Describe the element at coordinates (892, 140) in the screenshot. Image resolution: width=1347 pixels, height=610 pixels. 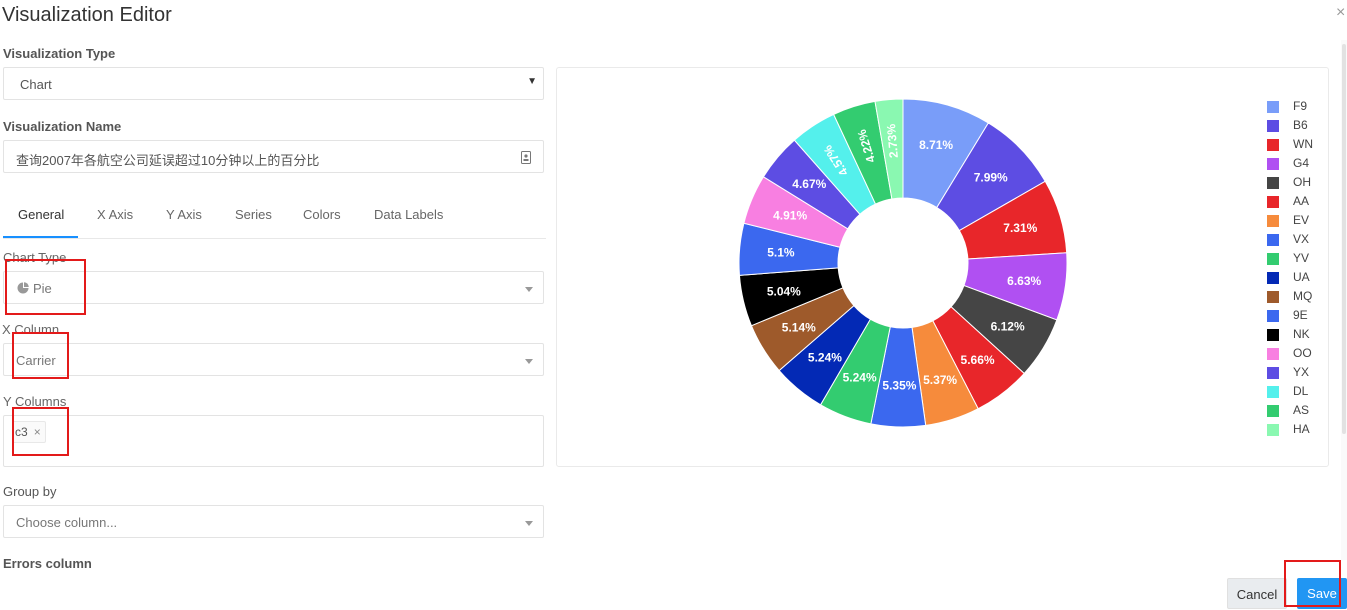
I see `pie-label-ha: 2.73%` at that location.